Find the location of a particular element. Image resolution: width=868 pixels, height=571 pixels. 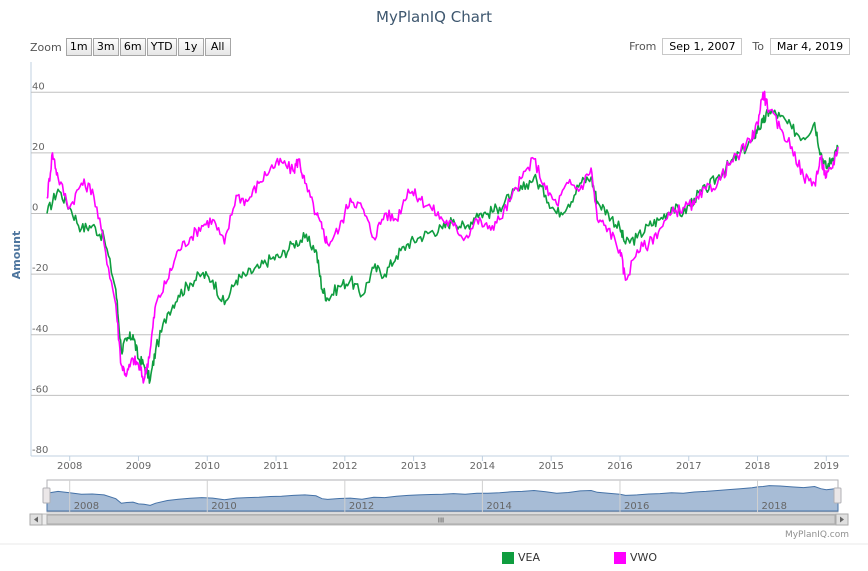

zoom-all-button: All is located at coordinates (217, 47).